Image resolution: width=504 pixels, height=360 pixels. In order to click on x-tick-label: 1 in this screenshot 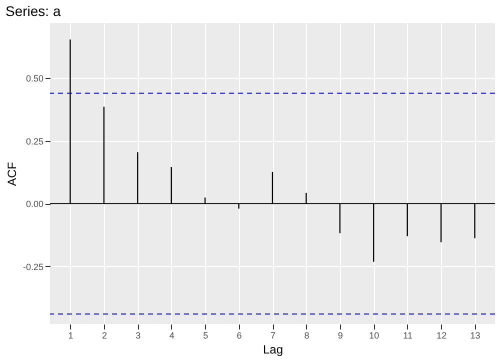, I will do `click(71, 335)`.